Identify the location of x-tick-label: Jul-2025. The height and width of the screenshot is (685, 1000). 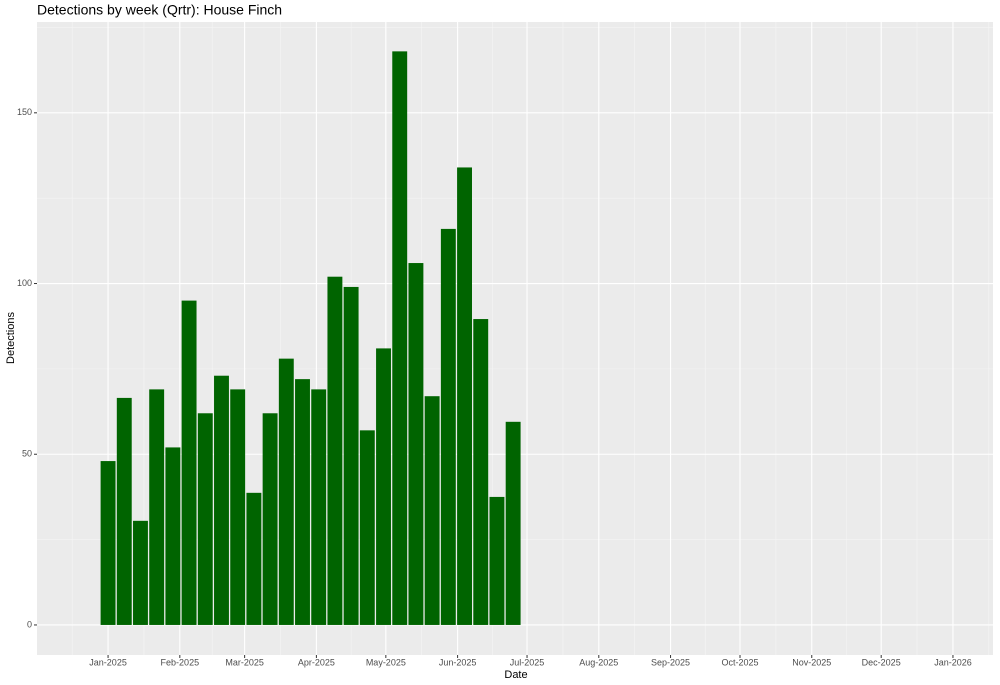
(527, 662).